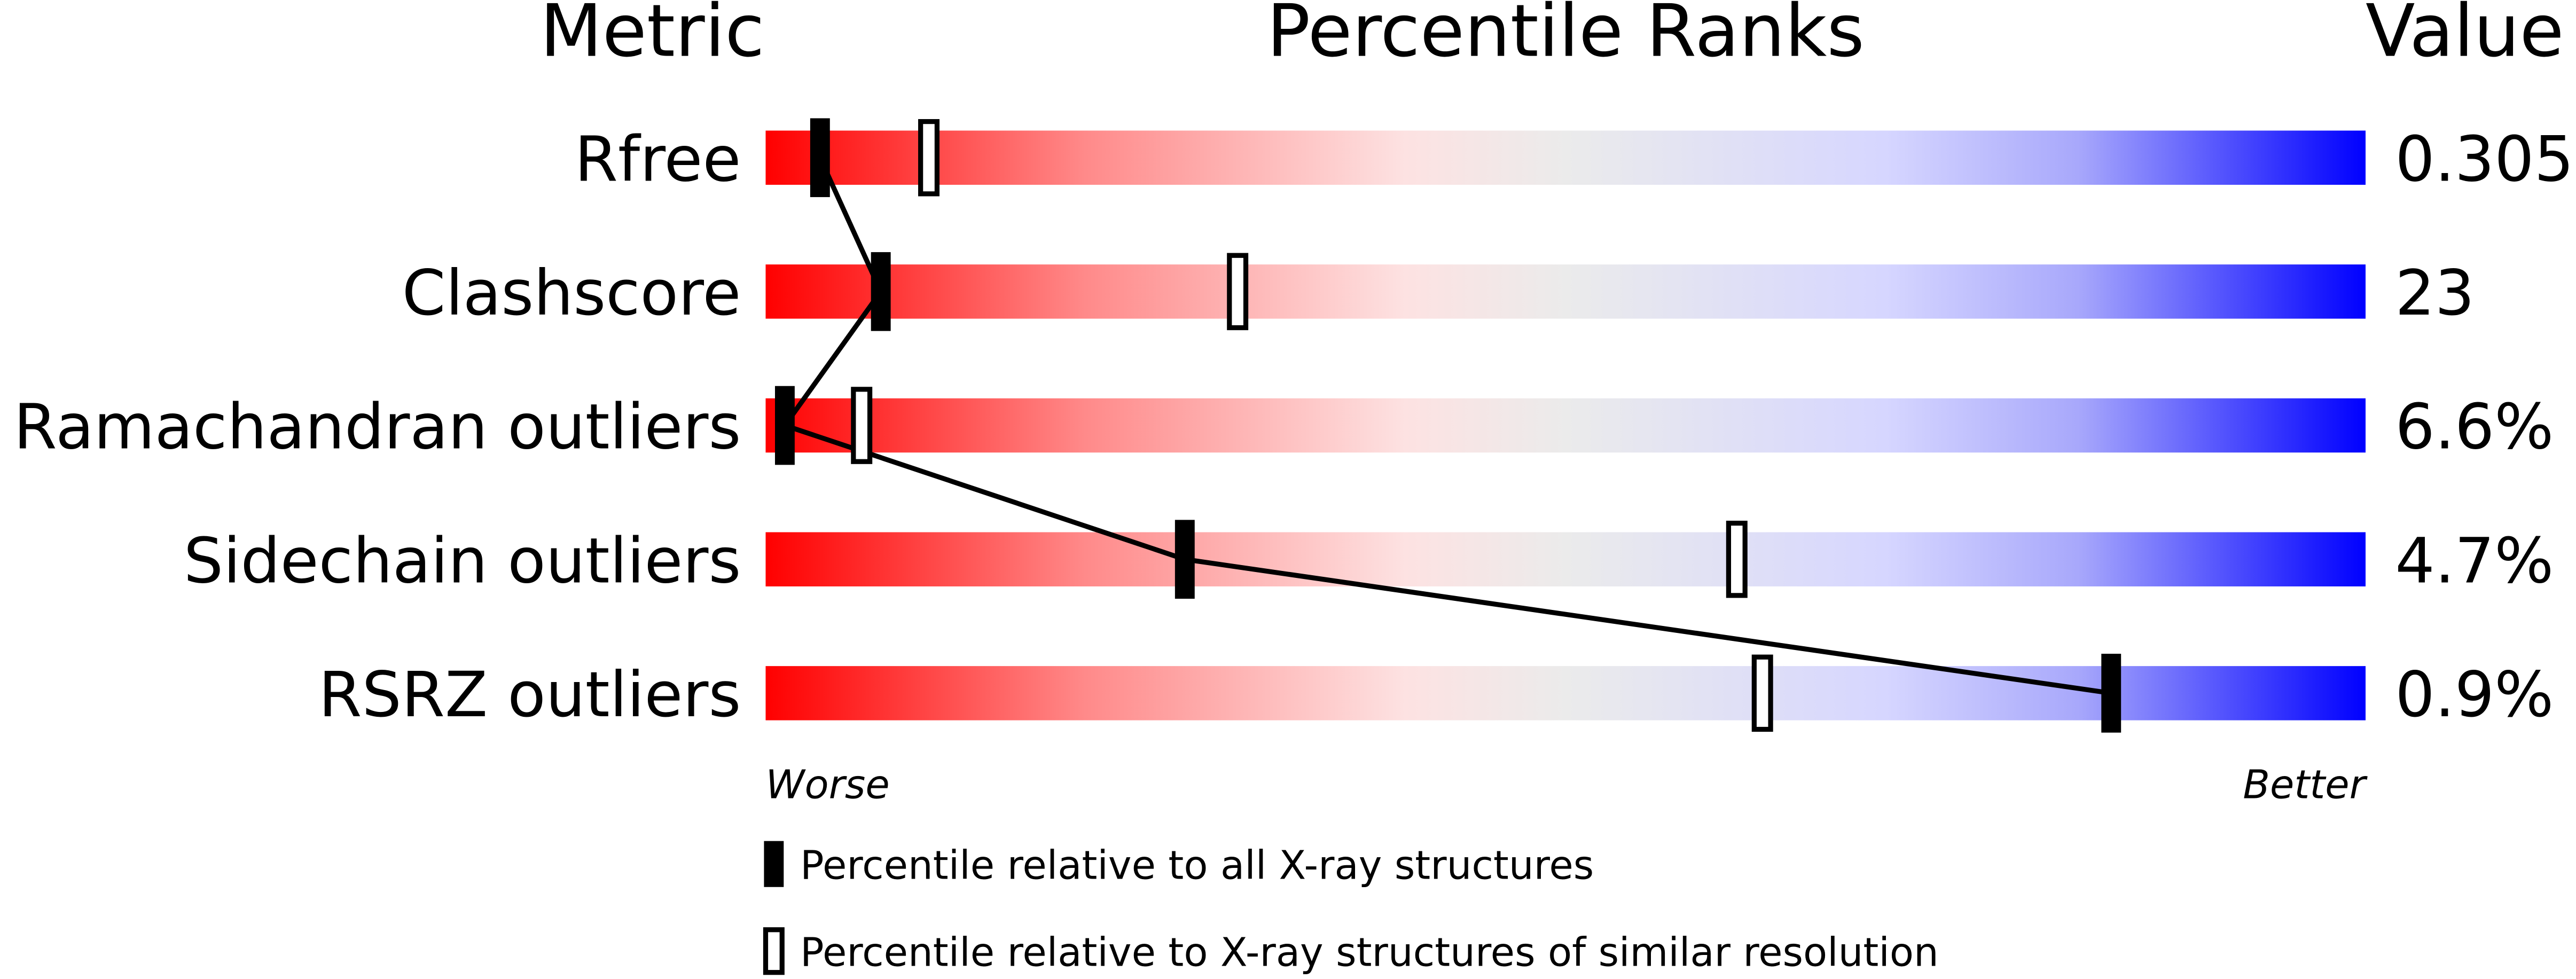  I want to click on metric-value: 4.7%, so click(2474, 560).